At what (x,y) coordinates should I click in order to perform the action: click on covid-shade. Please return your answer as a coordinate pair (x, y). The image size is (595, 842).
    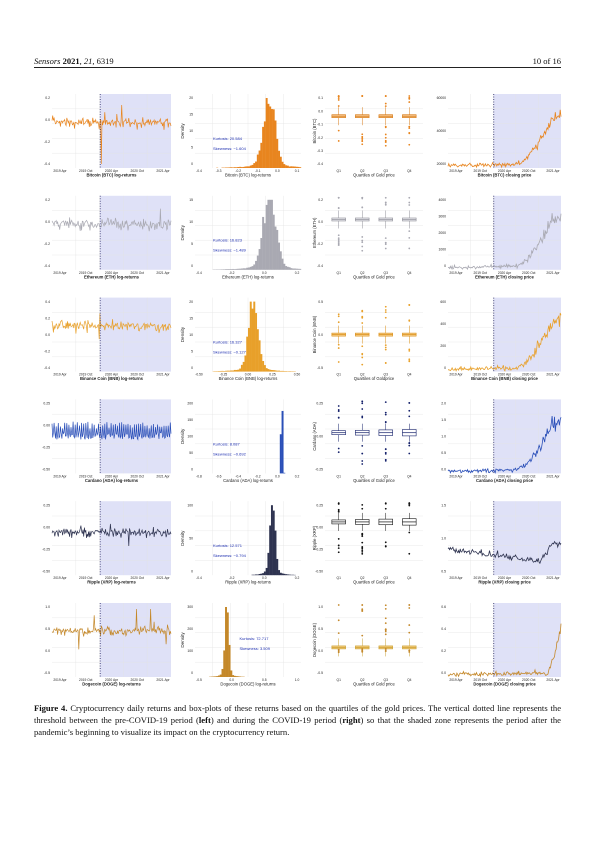
    Looking at the image, I should click on (527, 232).